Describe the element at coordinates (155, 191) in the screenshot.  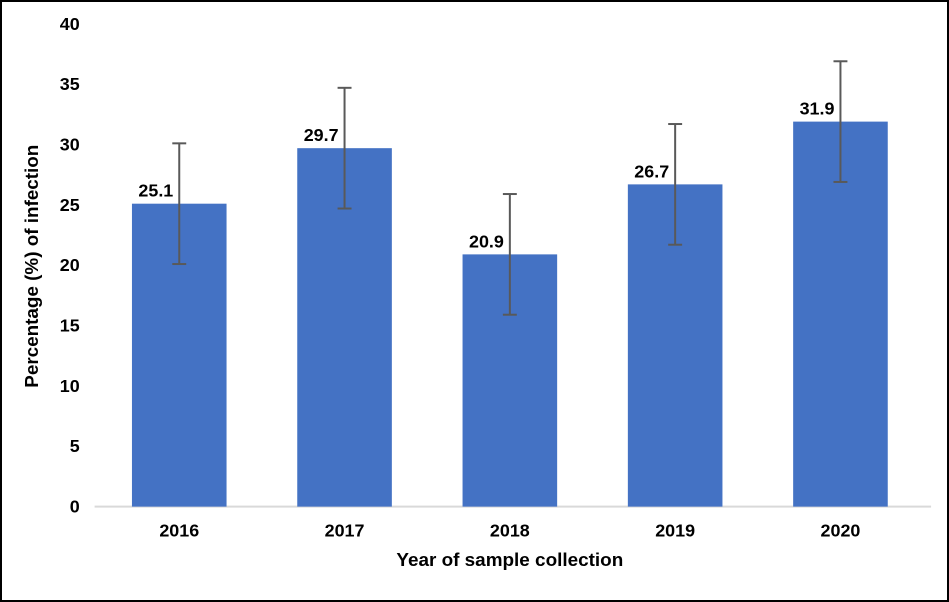
I see `data-label-2016: 25.1` at that location.